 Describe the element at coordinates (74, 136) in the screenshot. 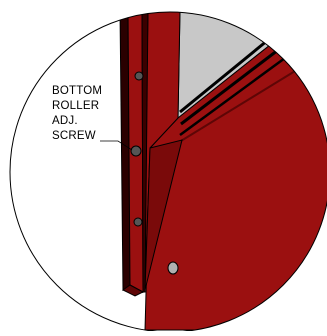

I see `callout-line-4: SCREW` at that location.